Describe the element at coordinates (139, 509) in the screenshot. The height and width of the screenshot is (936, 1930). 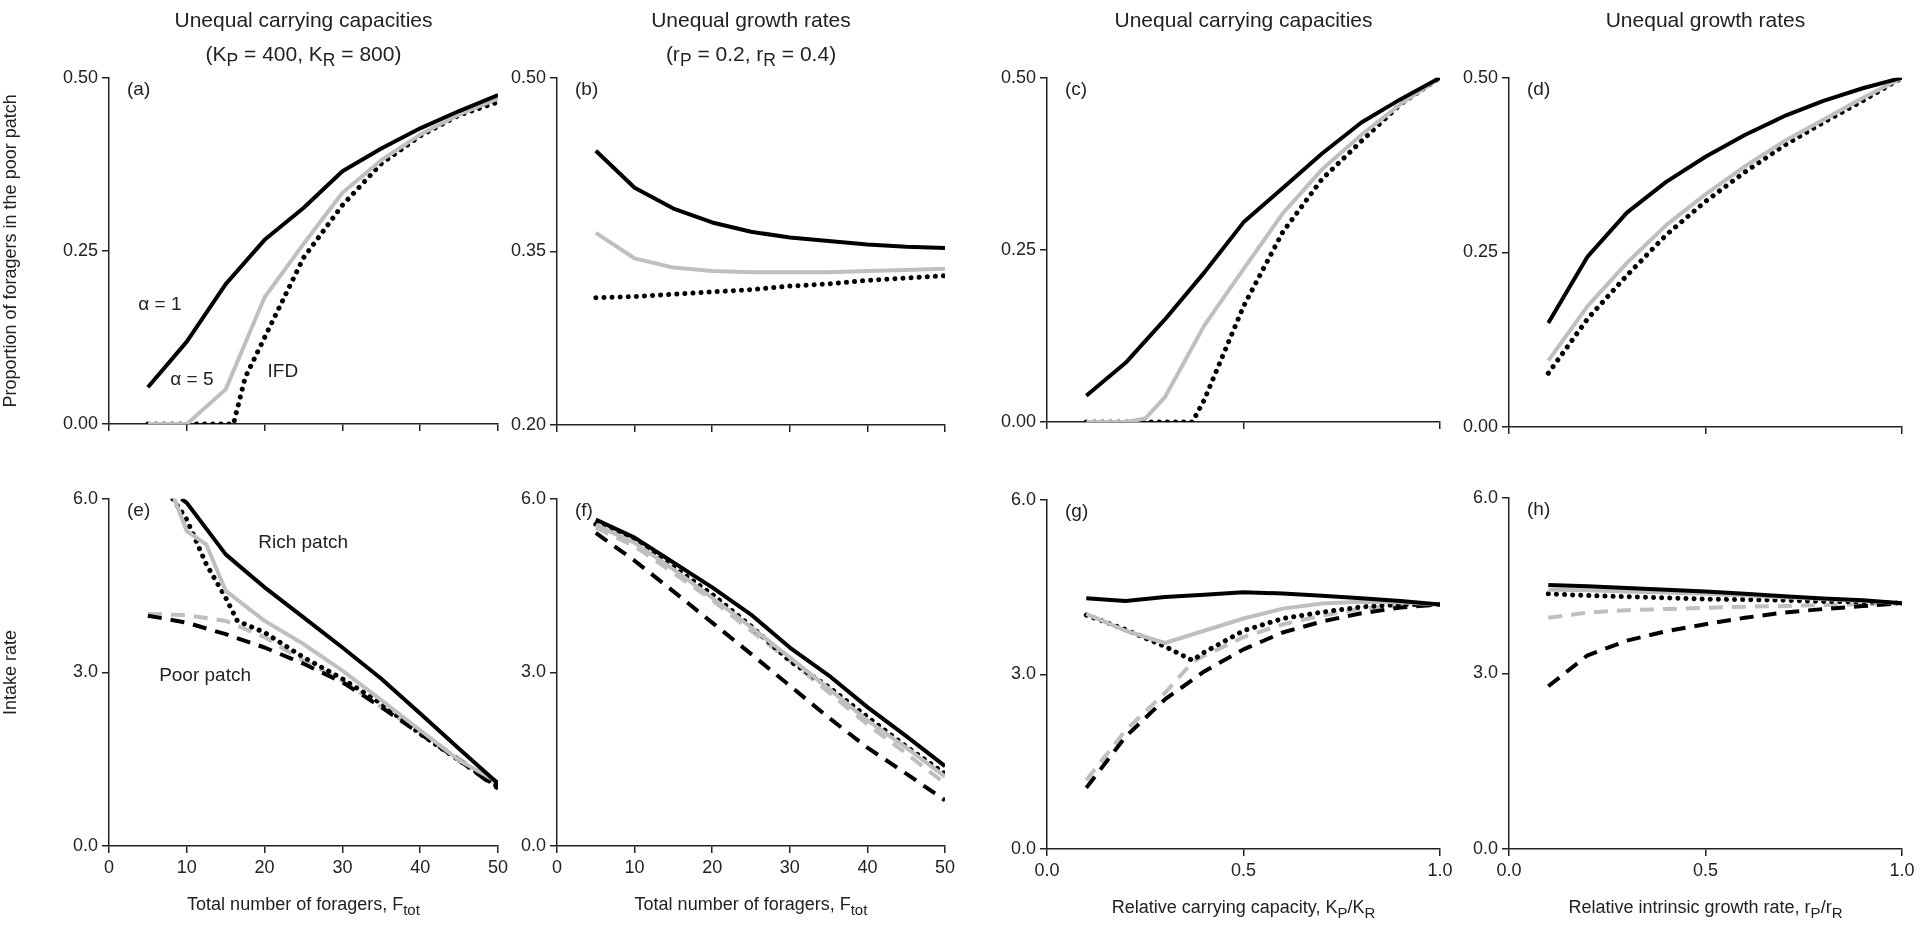
I see `annotation: (e)` at that location.